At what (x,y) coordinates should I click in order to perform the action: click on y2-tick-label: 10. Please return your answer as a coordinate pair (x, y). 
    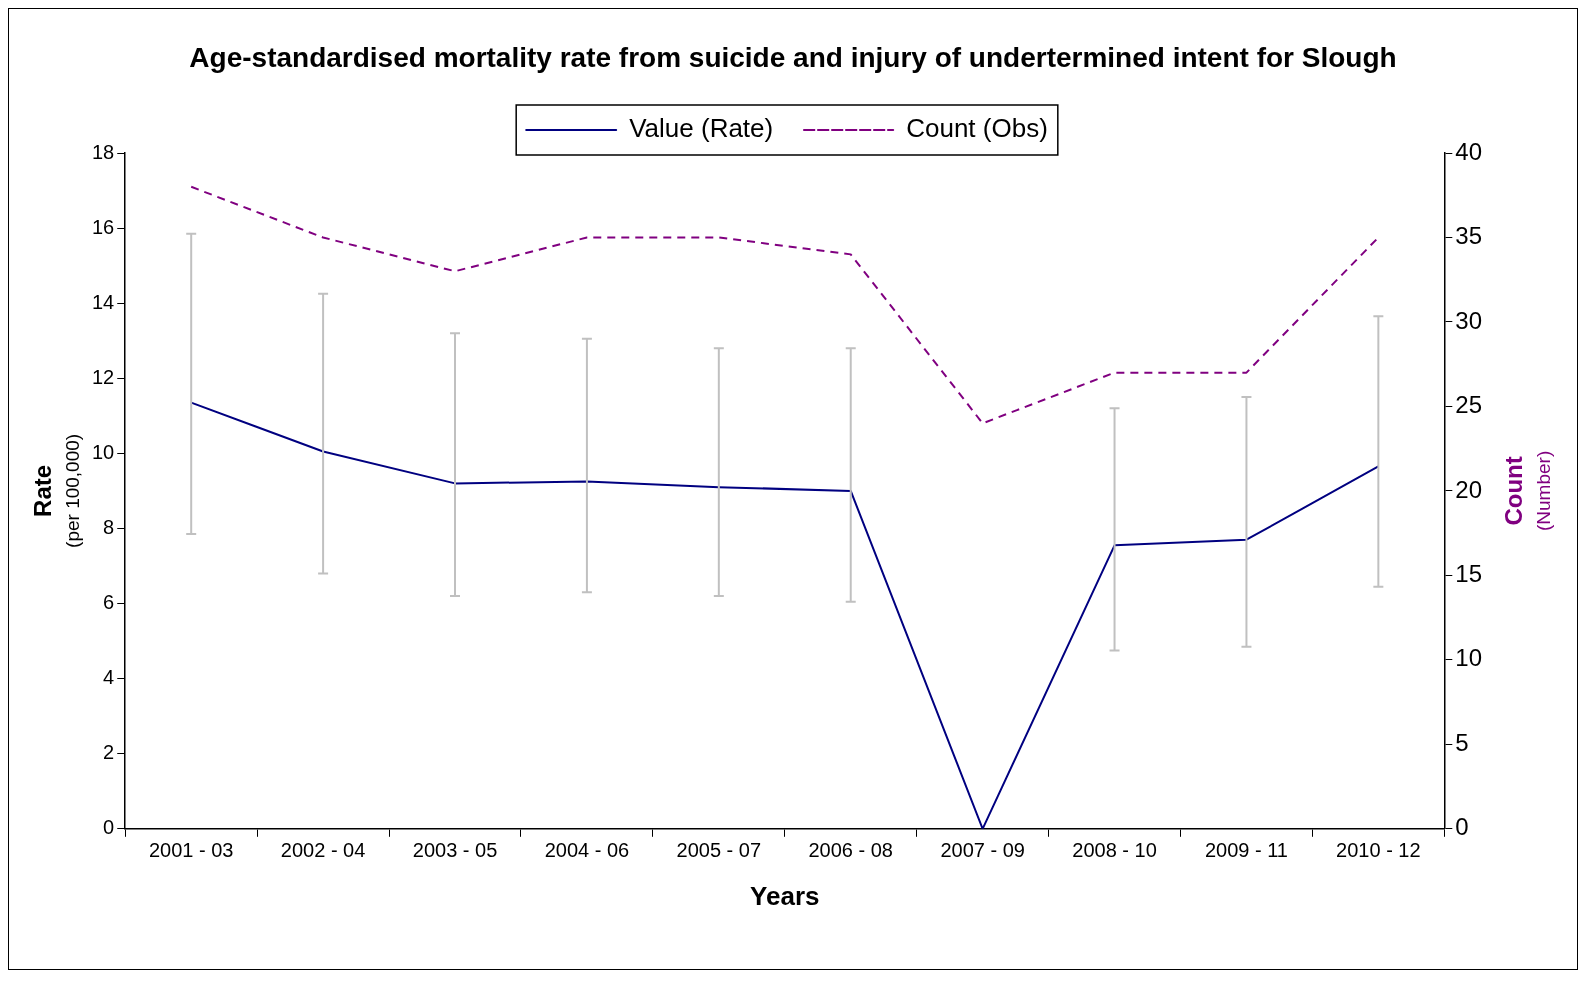
    Looking at the image, I should click on (1469, 658).